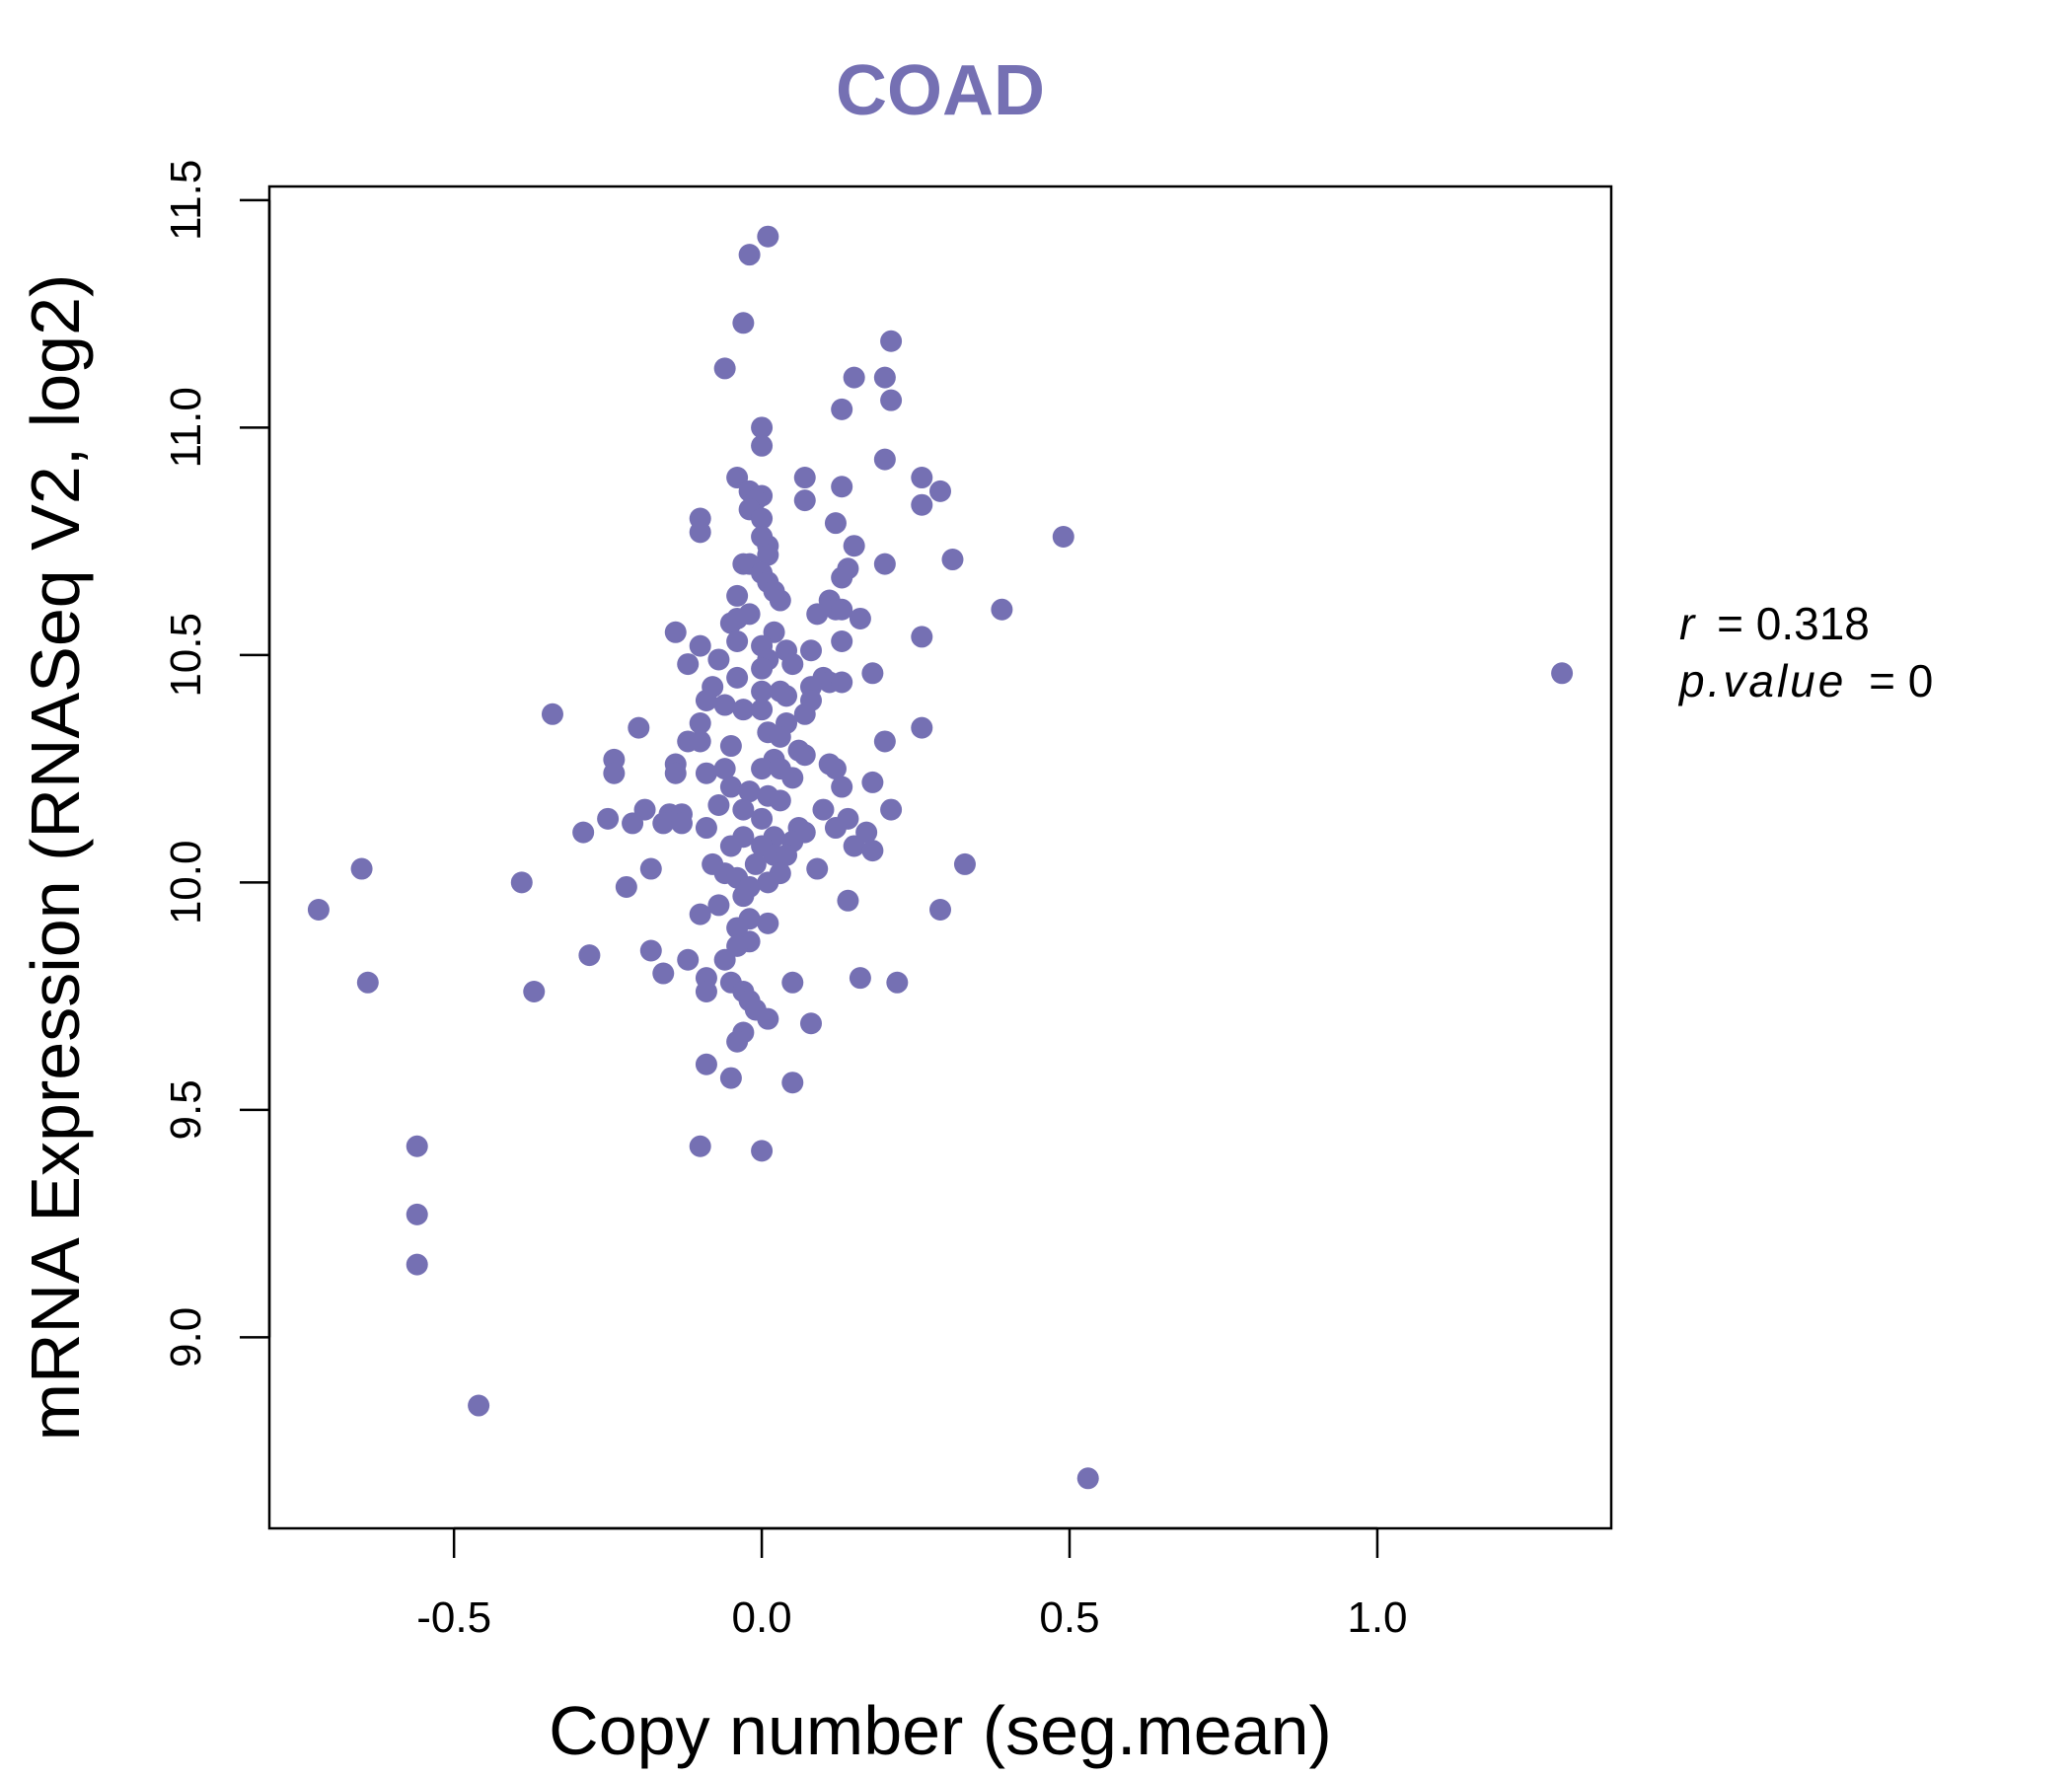  Describe the element at coordinates (1794, 624) in the screenshot. I see `r-value: = 0.318` at that location.